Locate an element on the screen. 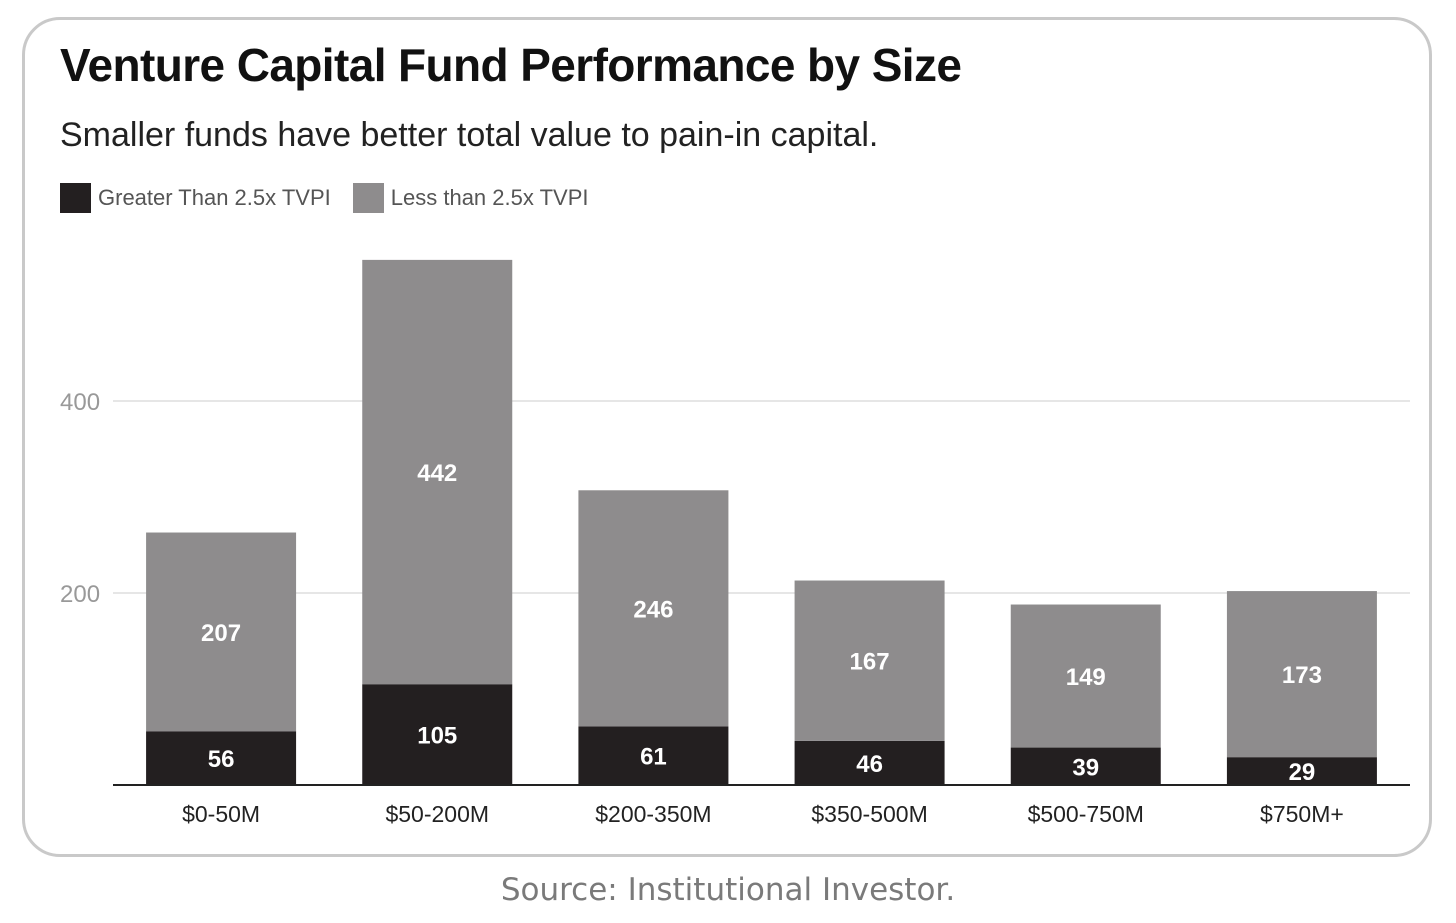 This screenshot has width=1456, height=923. bar--350-500m-series-1 is located at coordinates (869, 660).